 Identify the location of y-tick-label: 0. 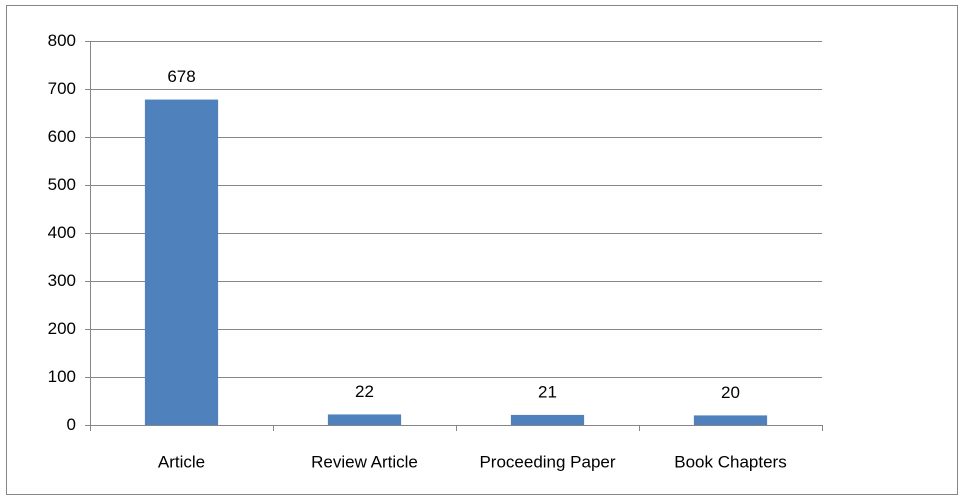
(71, 424).